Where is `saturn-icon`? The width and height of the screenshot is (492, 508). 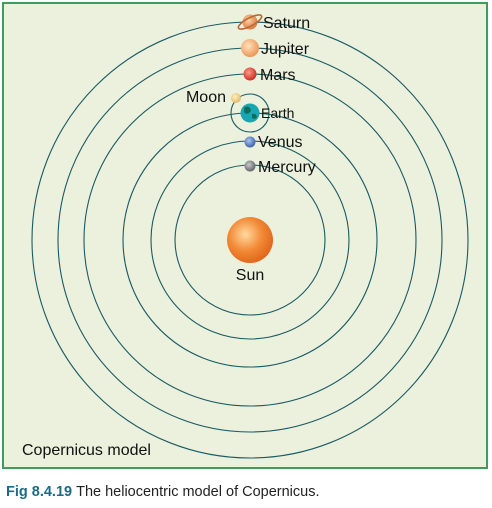
saturn-icon is located at coordinates (250, 22).